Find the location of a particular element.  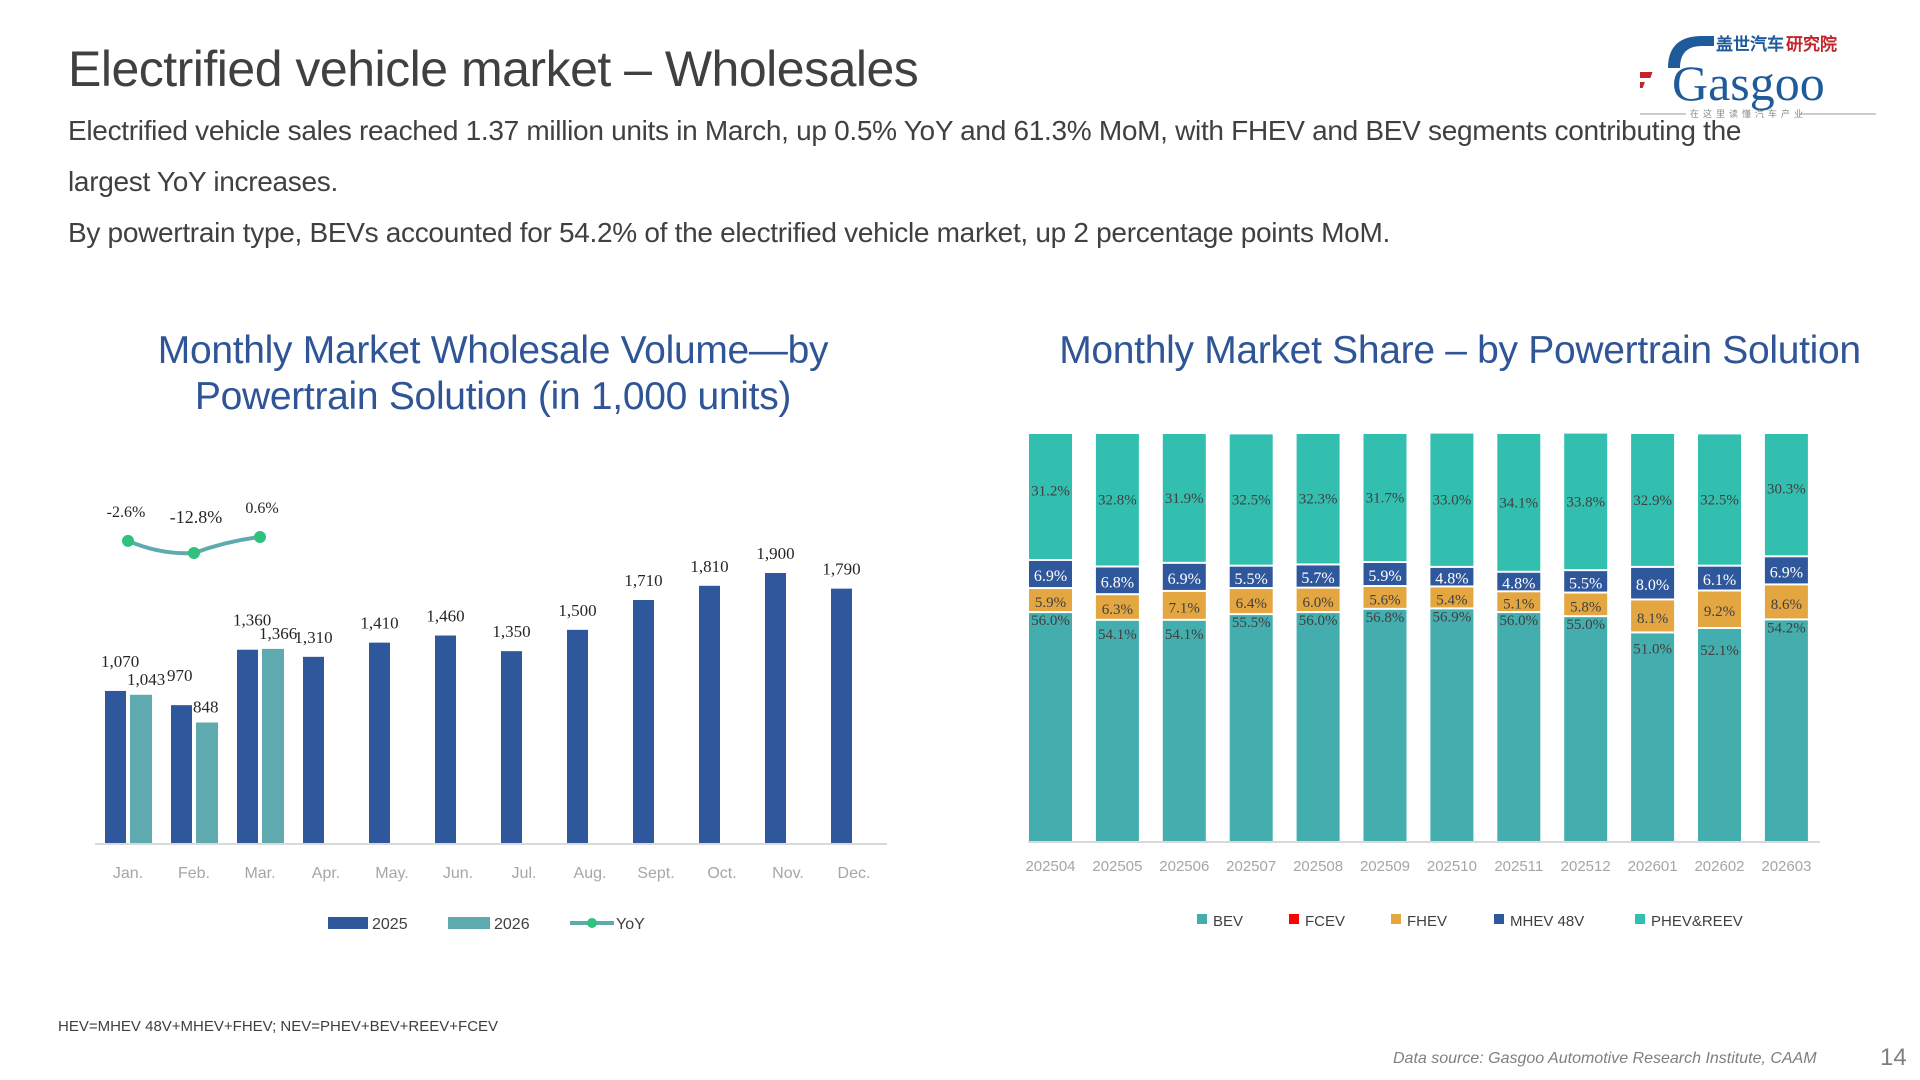

x-tick-label: 202505 is located at coordinates (1117, 866).